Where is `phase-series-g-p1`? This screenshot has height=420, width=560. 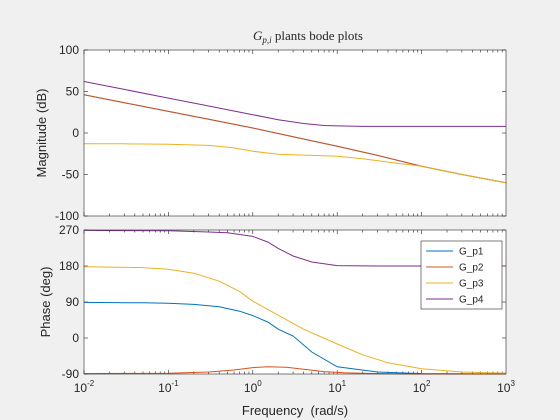 phase-series-g-p1 is located at coordinates (295, 338).